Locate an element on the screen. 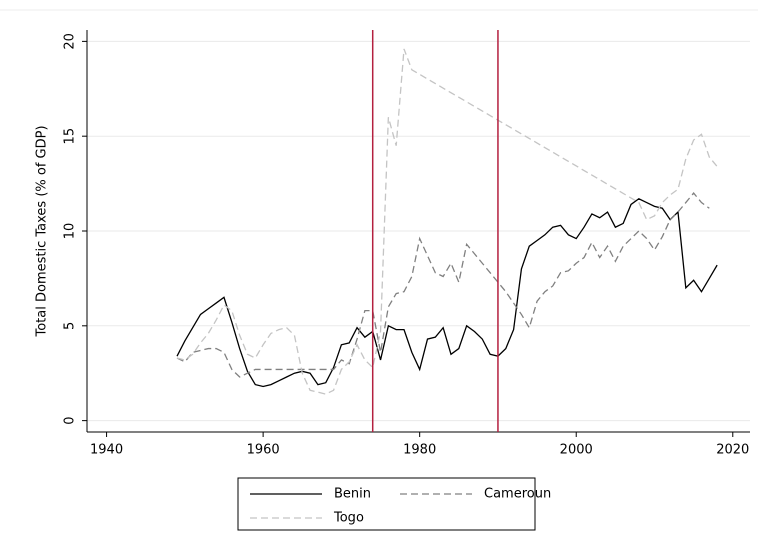 Image resolution: width=758 pixels, height=557 pixels. y-tick-label: 10 is located at coordinates (70, 231).